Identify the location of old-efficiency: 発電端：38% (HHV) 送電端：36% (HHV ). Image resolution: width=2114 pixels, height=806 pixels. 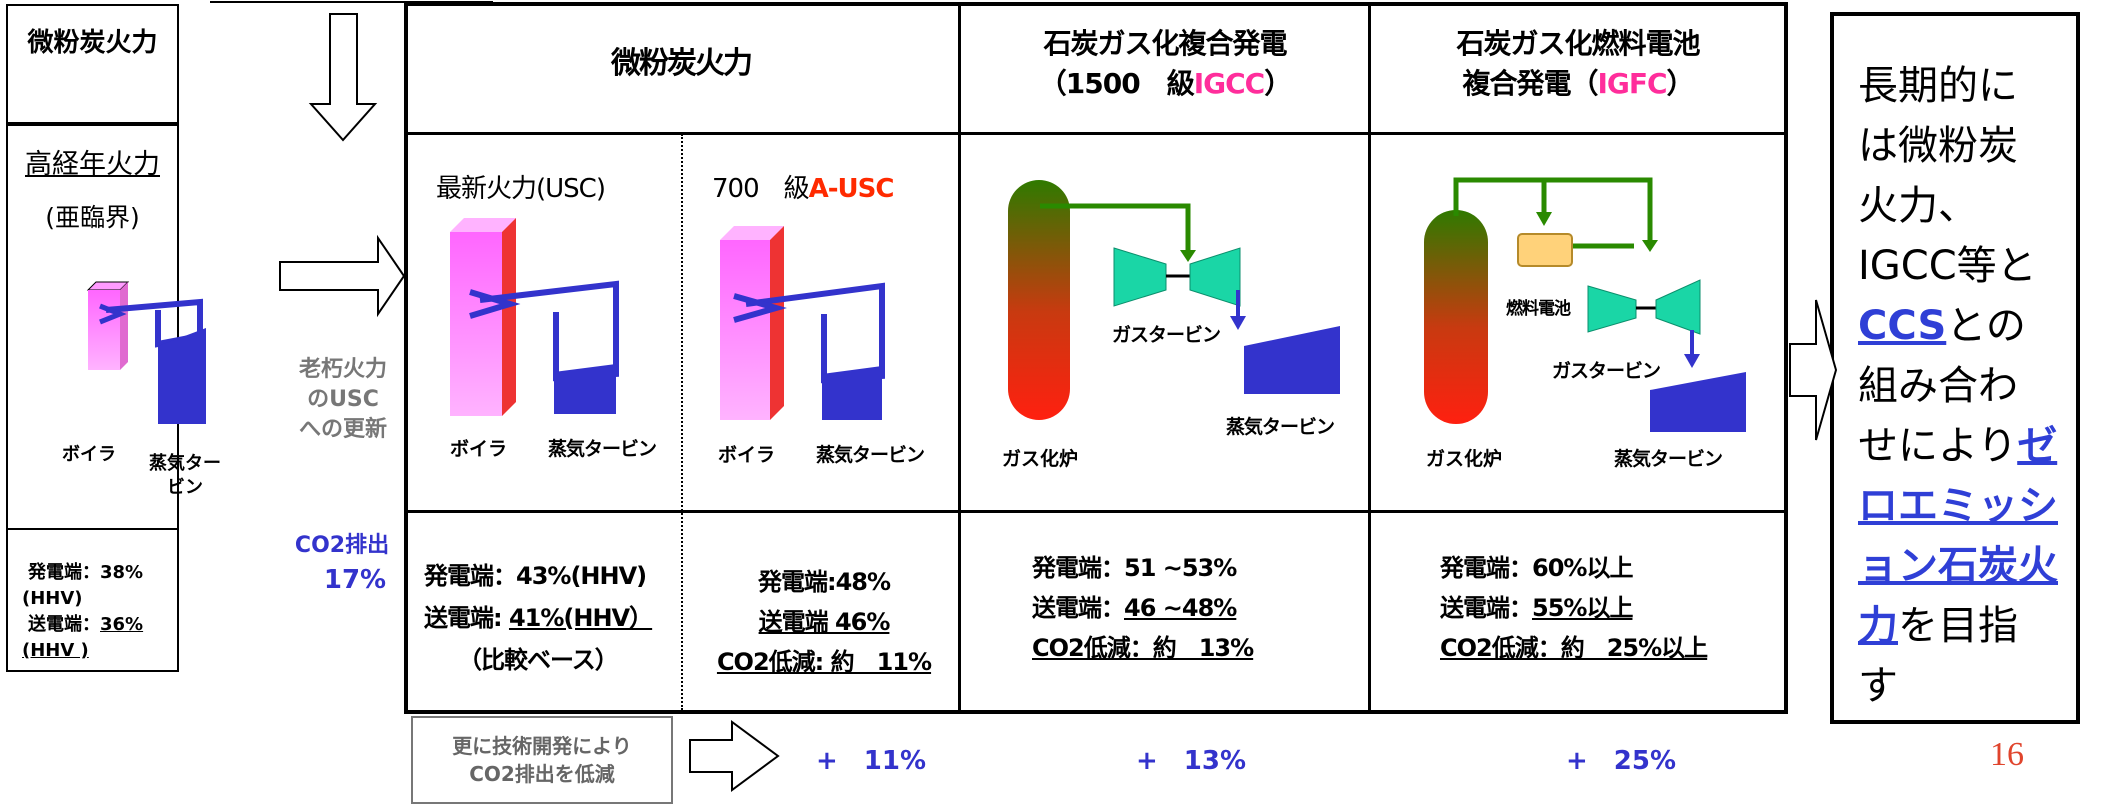
(105, 612).